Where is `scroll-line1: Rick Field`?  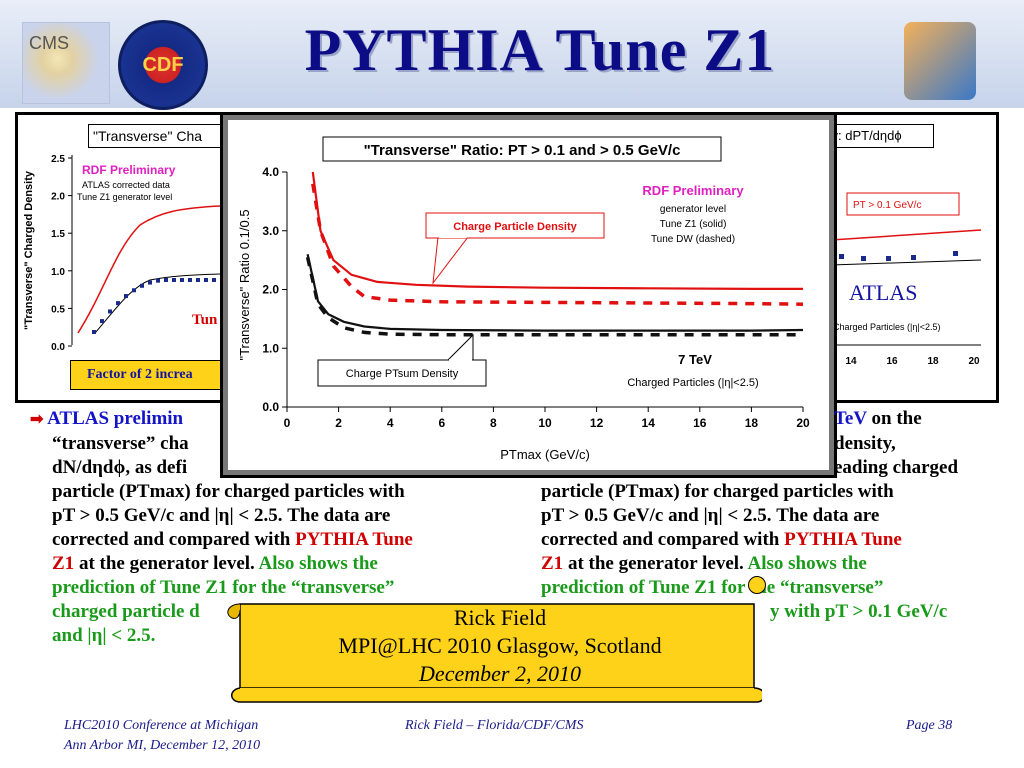
scroll-line1: Rick Field is located at coordinates (500, 617).